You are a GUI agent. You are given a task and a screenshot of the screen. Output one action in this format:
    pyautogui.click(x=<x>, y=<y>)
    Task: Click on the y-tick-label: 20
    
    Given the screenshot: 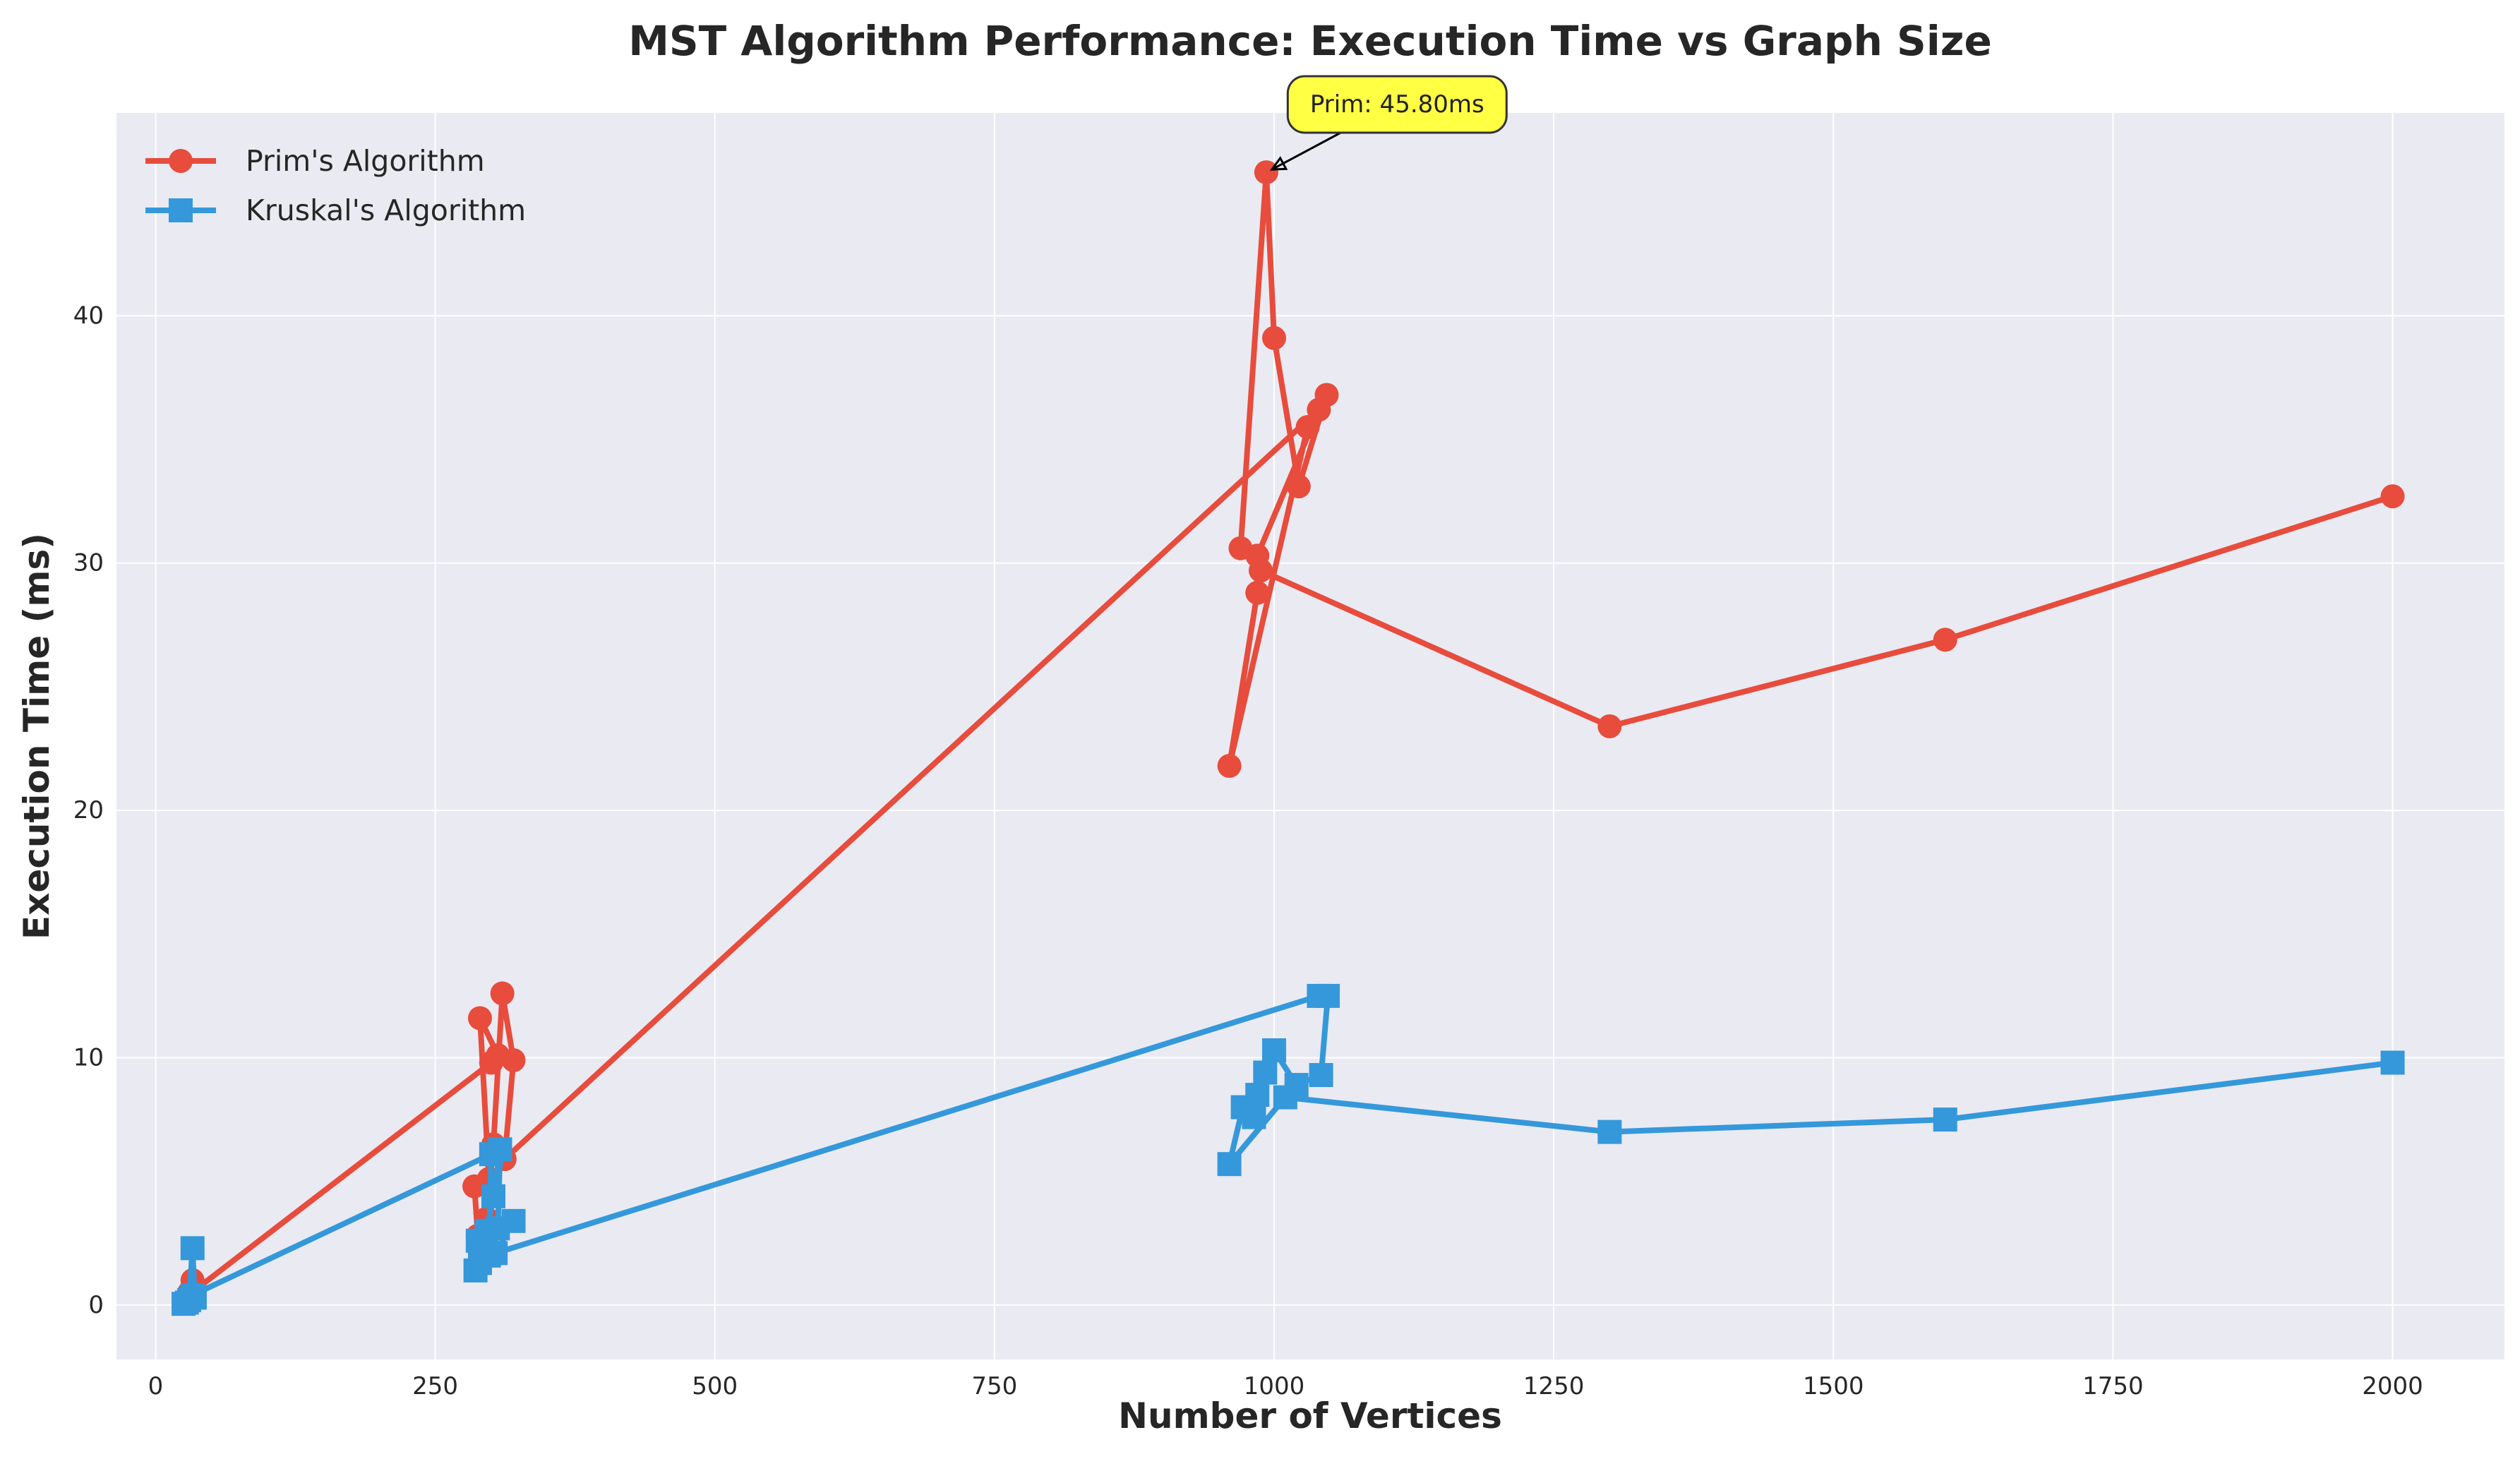 What is the action you would take?
    pyautogui.click(x=88, y=810)
    